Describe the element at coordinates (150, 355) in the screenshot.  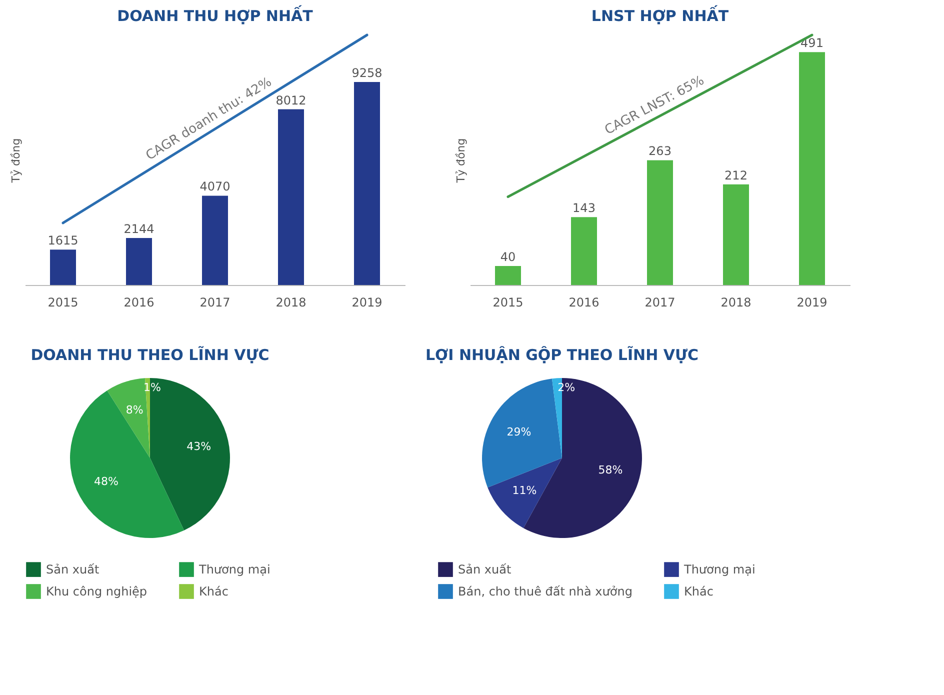
I see `chart-title: DOANH THU THEO LĨNH VỰC` at that location.